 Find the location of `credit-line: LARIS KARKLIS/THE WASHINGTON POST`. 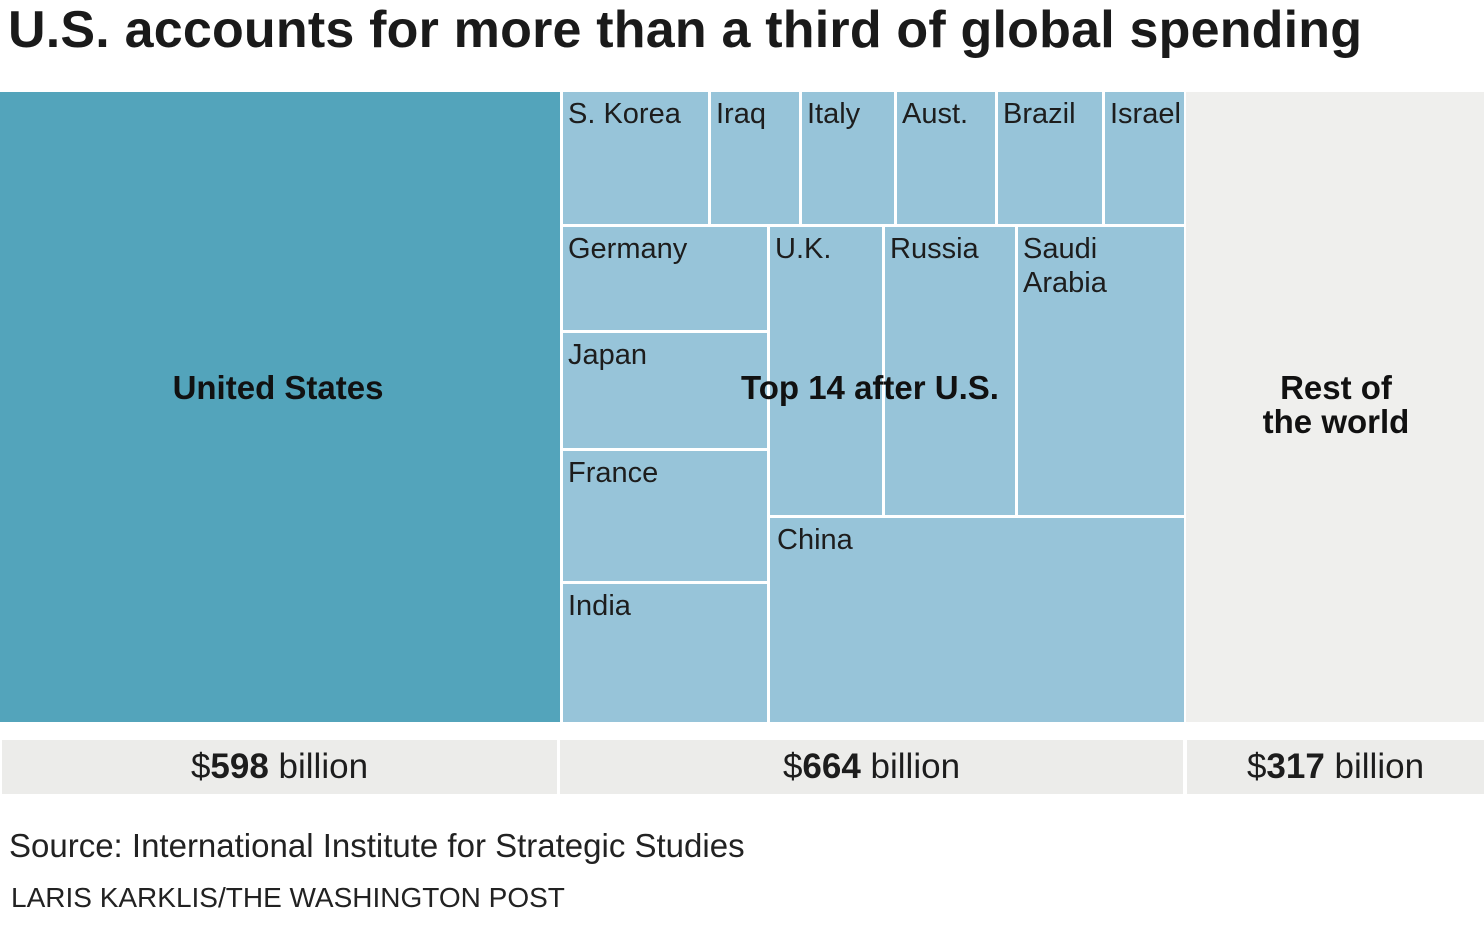

credit-line: LARIS KARKLIS/THE WASHINGTON POST is located at coordinates (288, 897).